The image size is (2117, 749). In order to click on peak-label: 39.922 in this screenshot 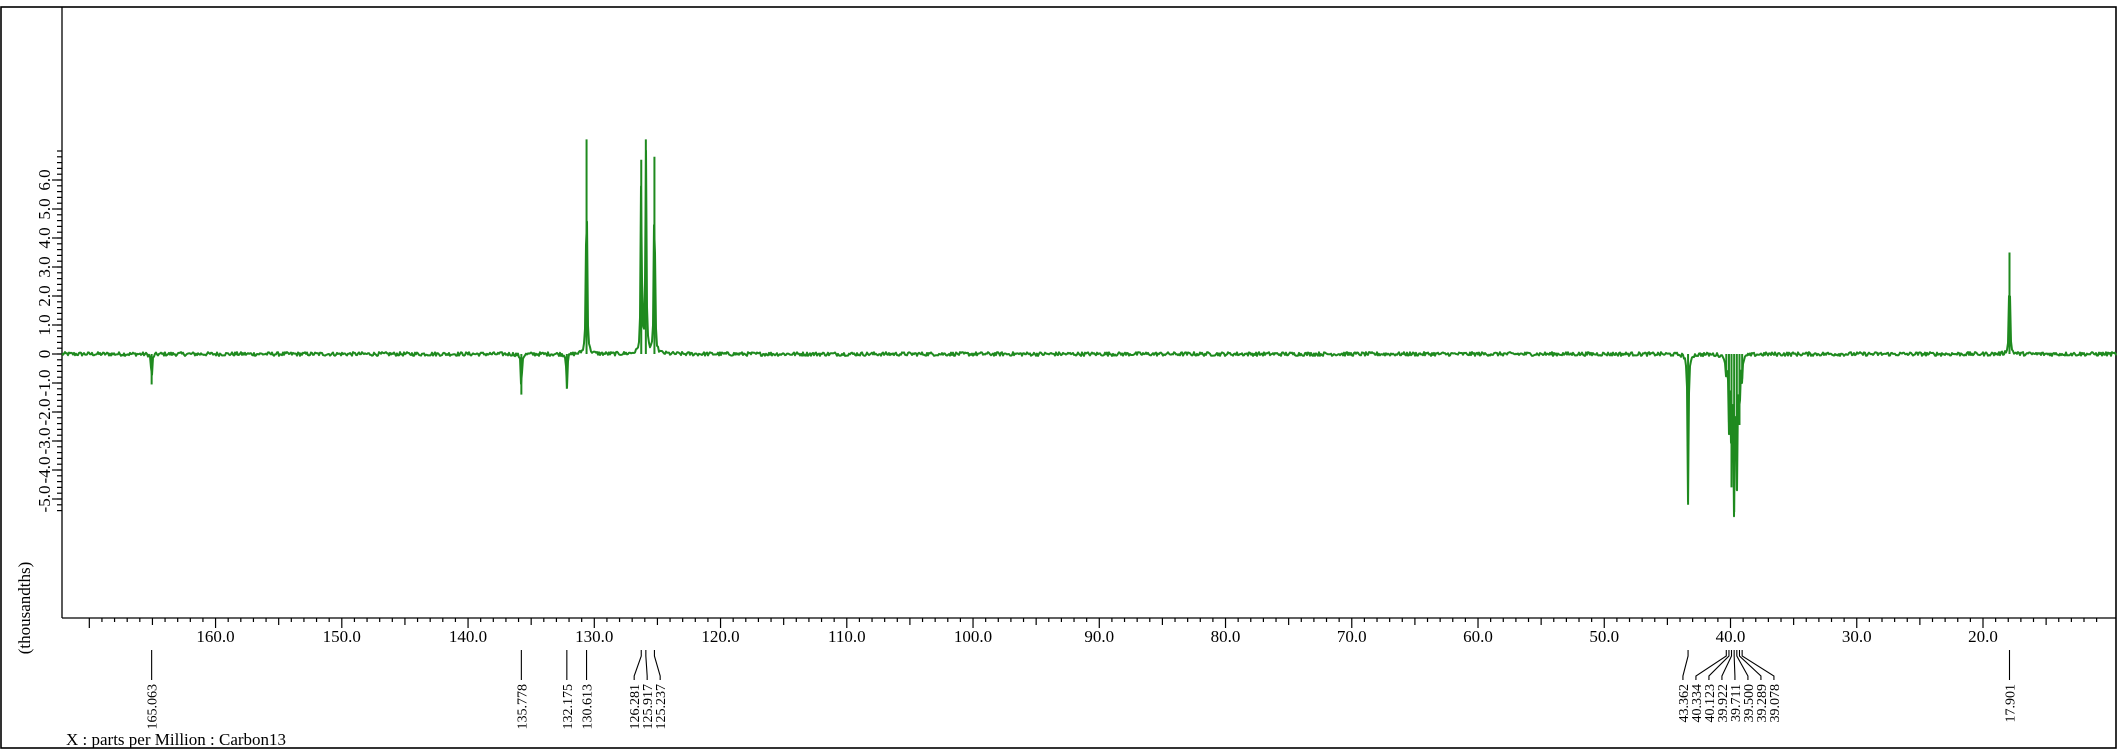, I will do `click(1723, 703)`.